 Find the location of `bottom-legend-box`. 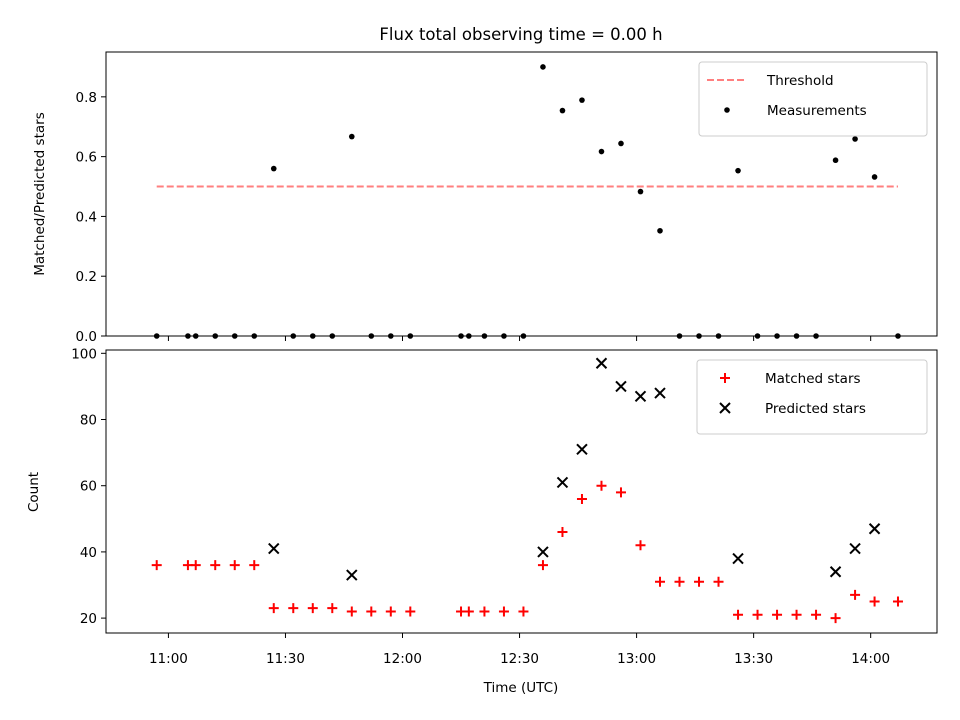

bottom-legend-box is located at coordinates (812, 397).